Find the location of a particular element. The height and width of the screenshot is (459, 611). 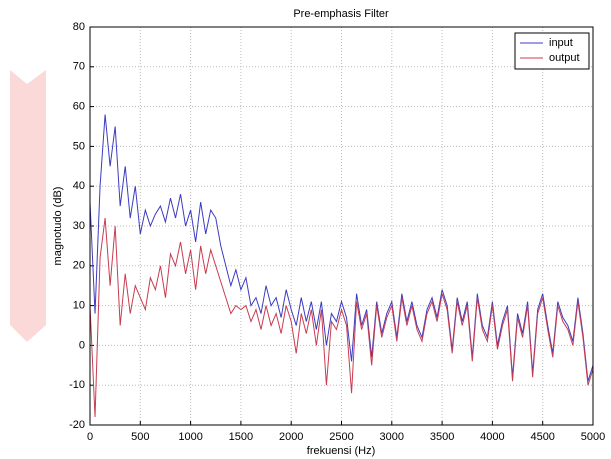

x-tick-label: 3500 is located at coordinates (442, 437).